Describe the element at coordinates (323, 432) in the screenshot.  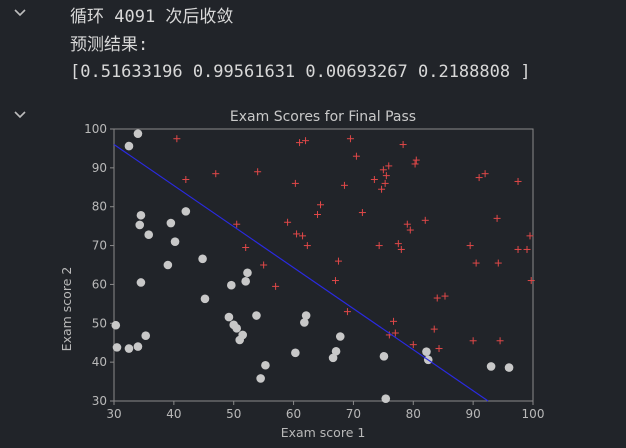
I see `x-axis-label: Exam score 1` at that location.